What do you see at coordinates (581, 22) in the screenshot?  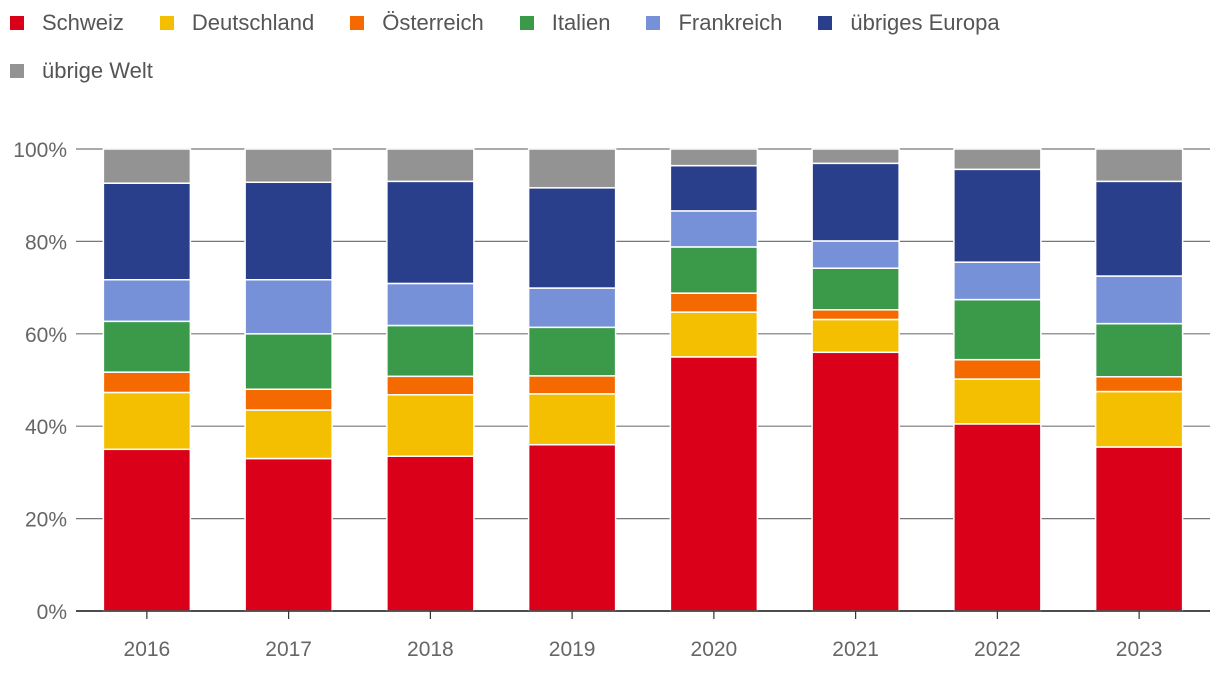 I see `legend-label: Italien` at bounding box center [581, 22].